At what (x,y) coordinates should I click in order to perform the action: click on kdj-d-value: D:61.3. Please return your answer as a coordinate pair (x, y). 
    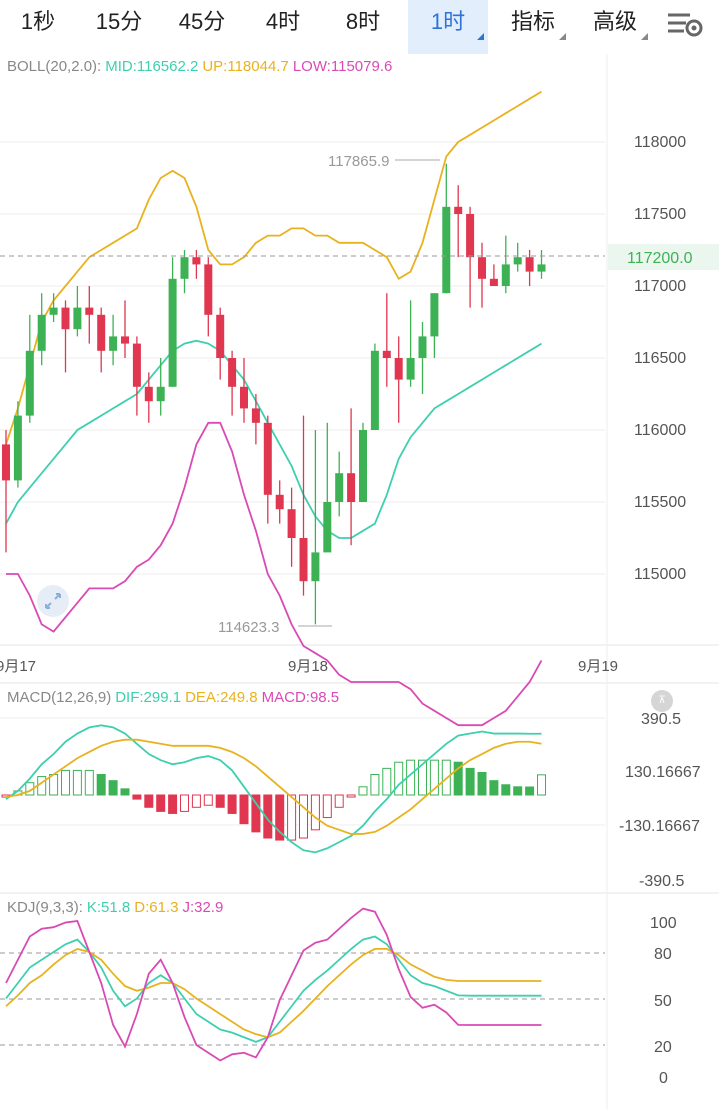
    Looking at the image, I should click on (156, 907).